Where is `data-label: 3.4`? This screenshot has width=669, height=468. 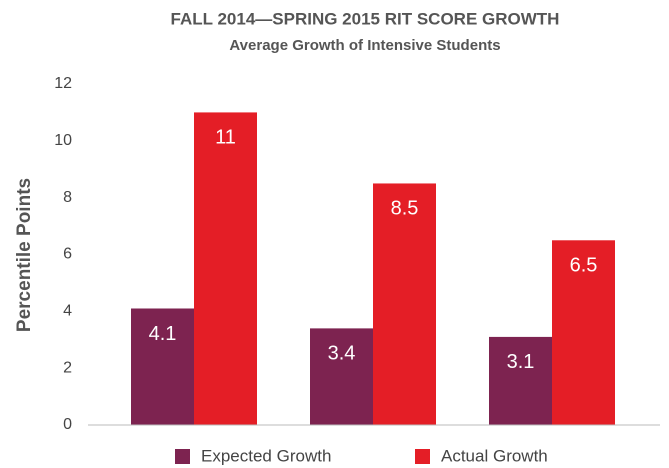
data-label: 3.4 is located at coordinates (342, 354).